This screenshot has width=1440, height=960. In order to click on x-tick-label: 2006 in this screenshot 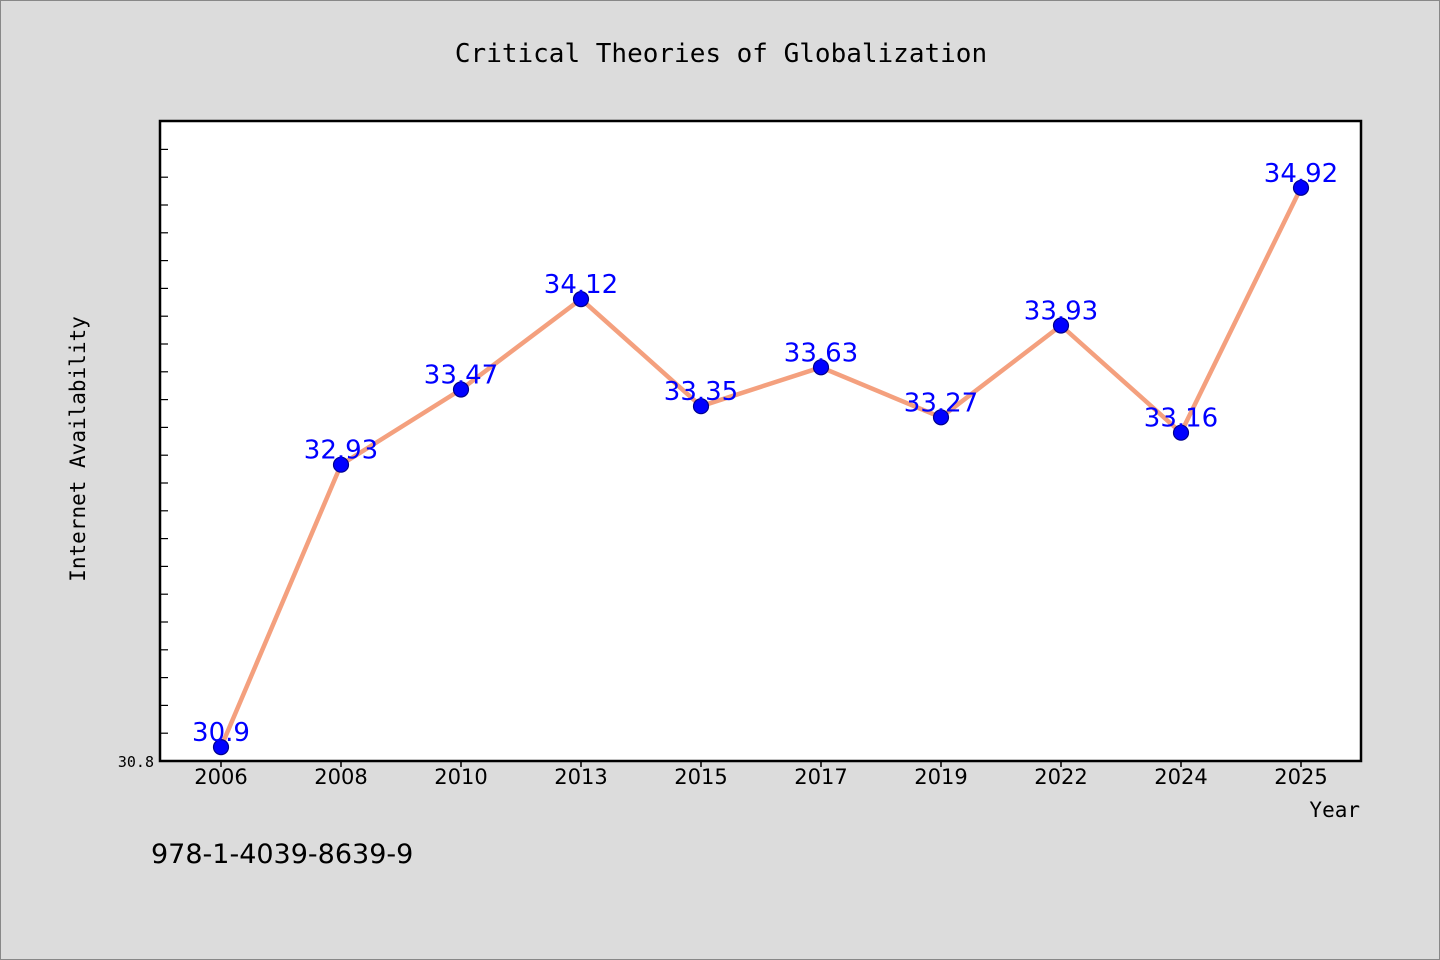, I will do `click(220, 777)`.